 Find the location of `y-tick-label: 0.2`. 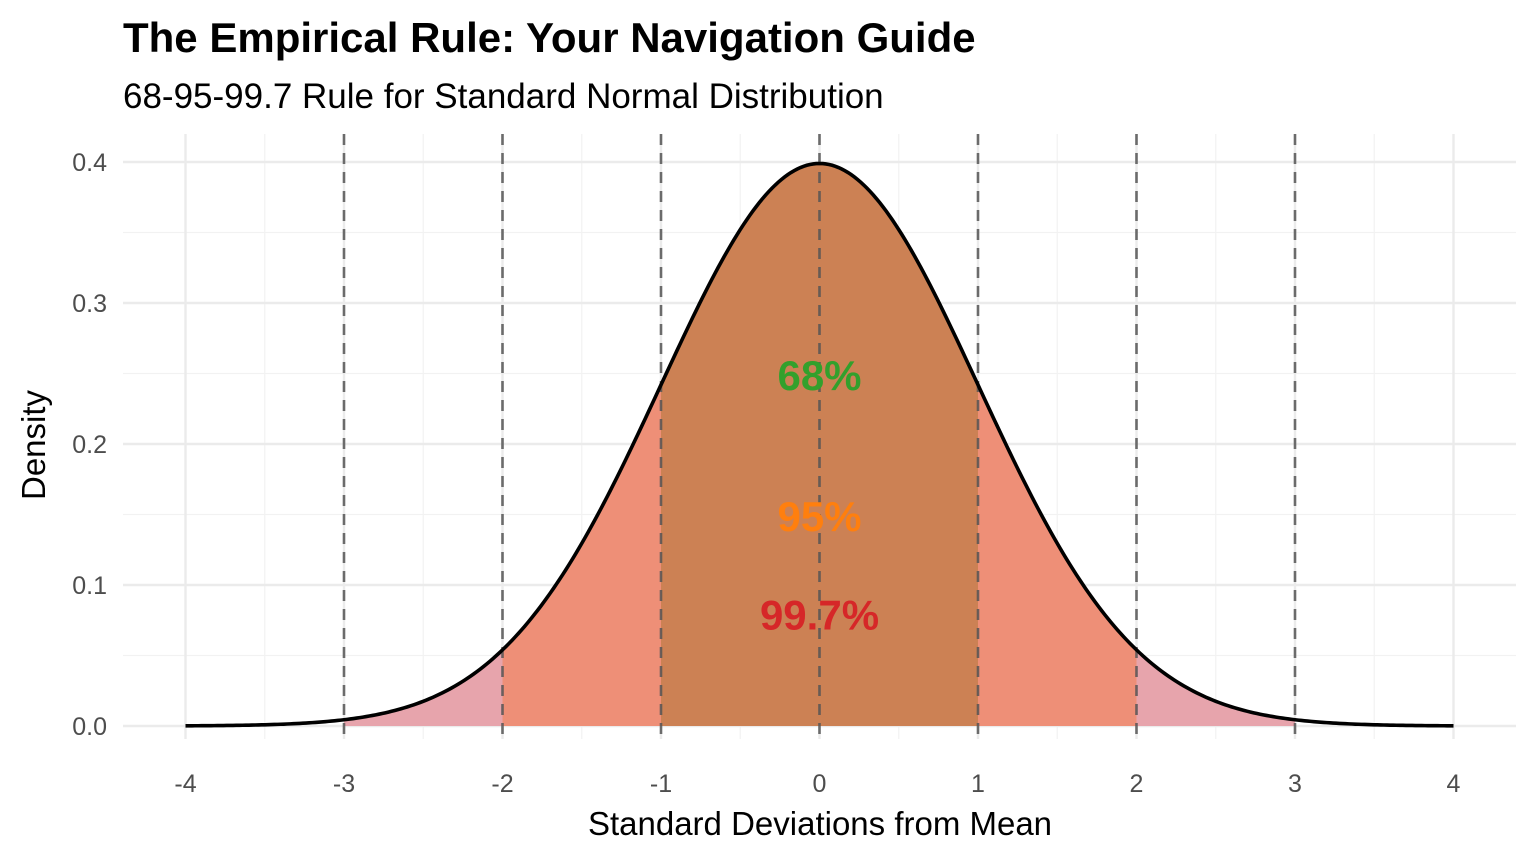

y-tick-label: 0.2 is located at coordinates (89, 445).